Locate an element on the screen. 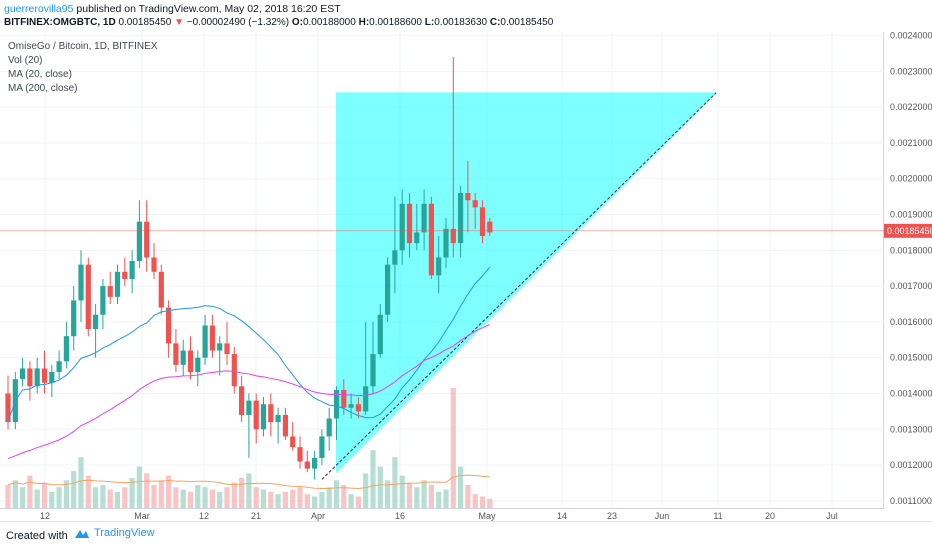 The width and height of the screenshot is (932, 550). tradingview-brand: TradingView is located at coordinates (114, 533).